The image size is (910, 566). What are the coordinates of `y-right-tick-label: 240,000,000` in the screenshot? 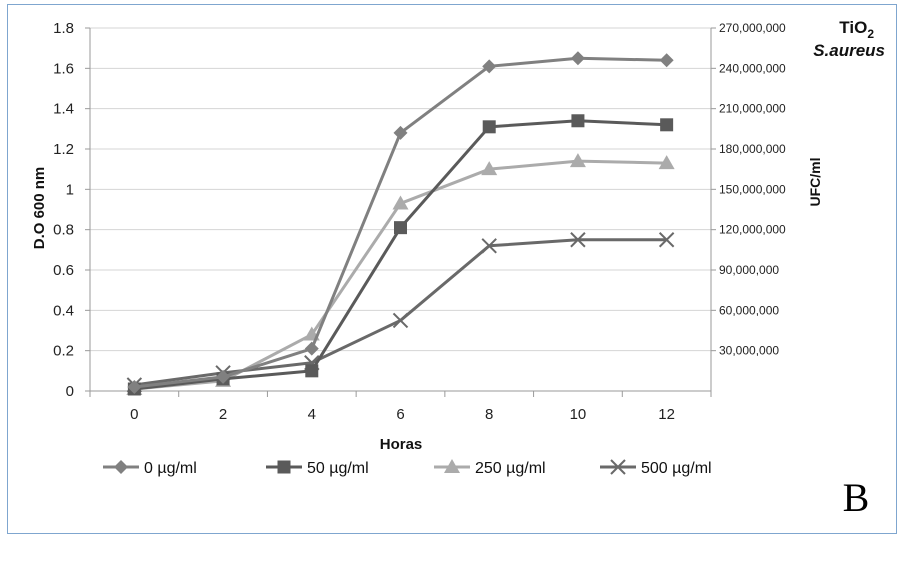 It's located at (752, 68).